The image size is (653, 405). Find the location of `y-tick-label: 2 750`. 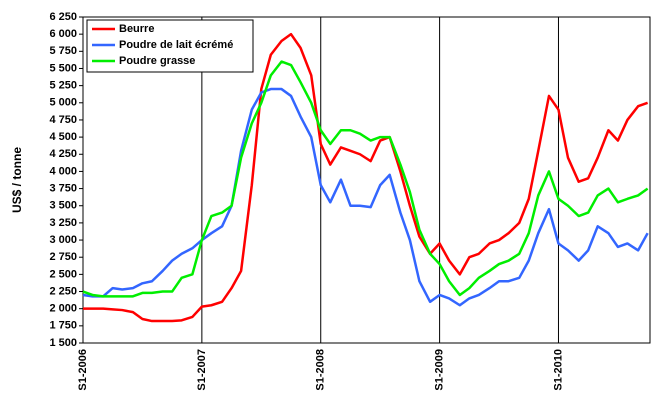

y-tick-label: 2 750 is located at coordinates (63, 257).